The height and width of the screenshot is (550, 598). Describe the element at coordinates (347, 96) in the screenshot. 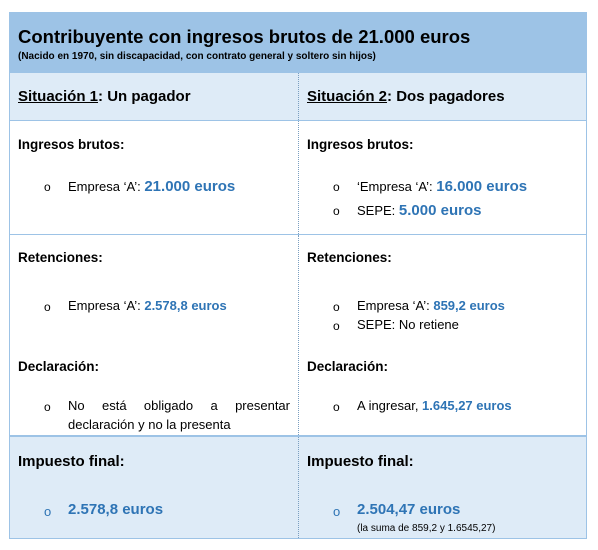

I see `situation-2-heading-prefix: Situación 2` at that location.